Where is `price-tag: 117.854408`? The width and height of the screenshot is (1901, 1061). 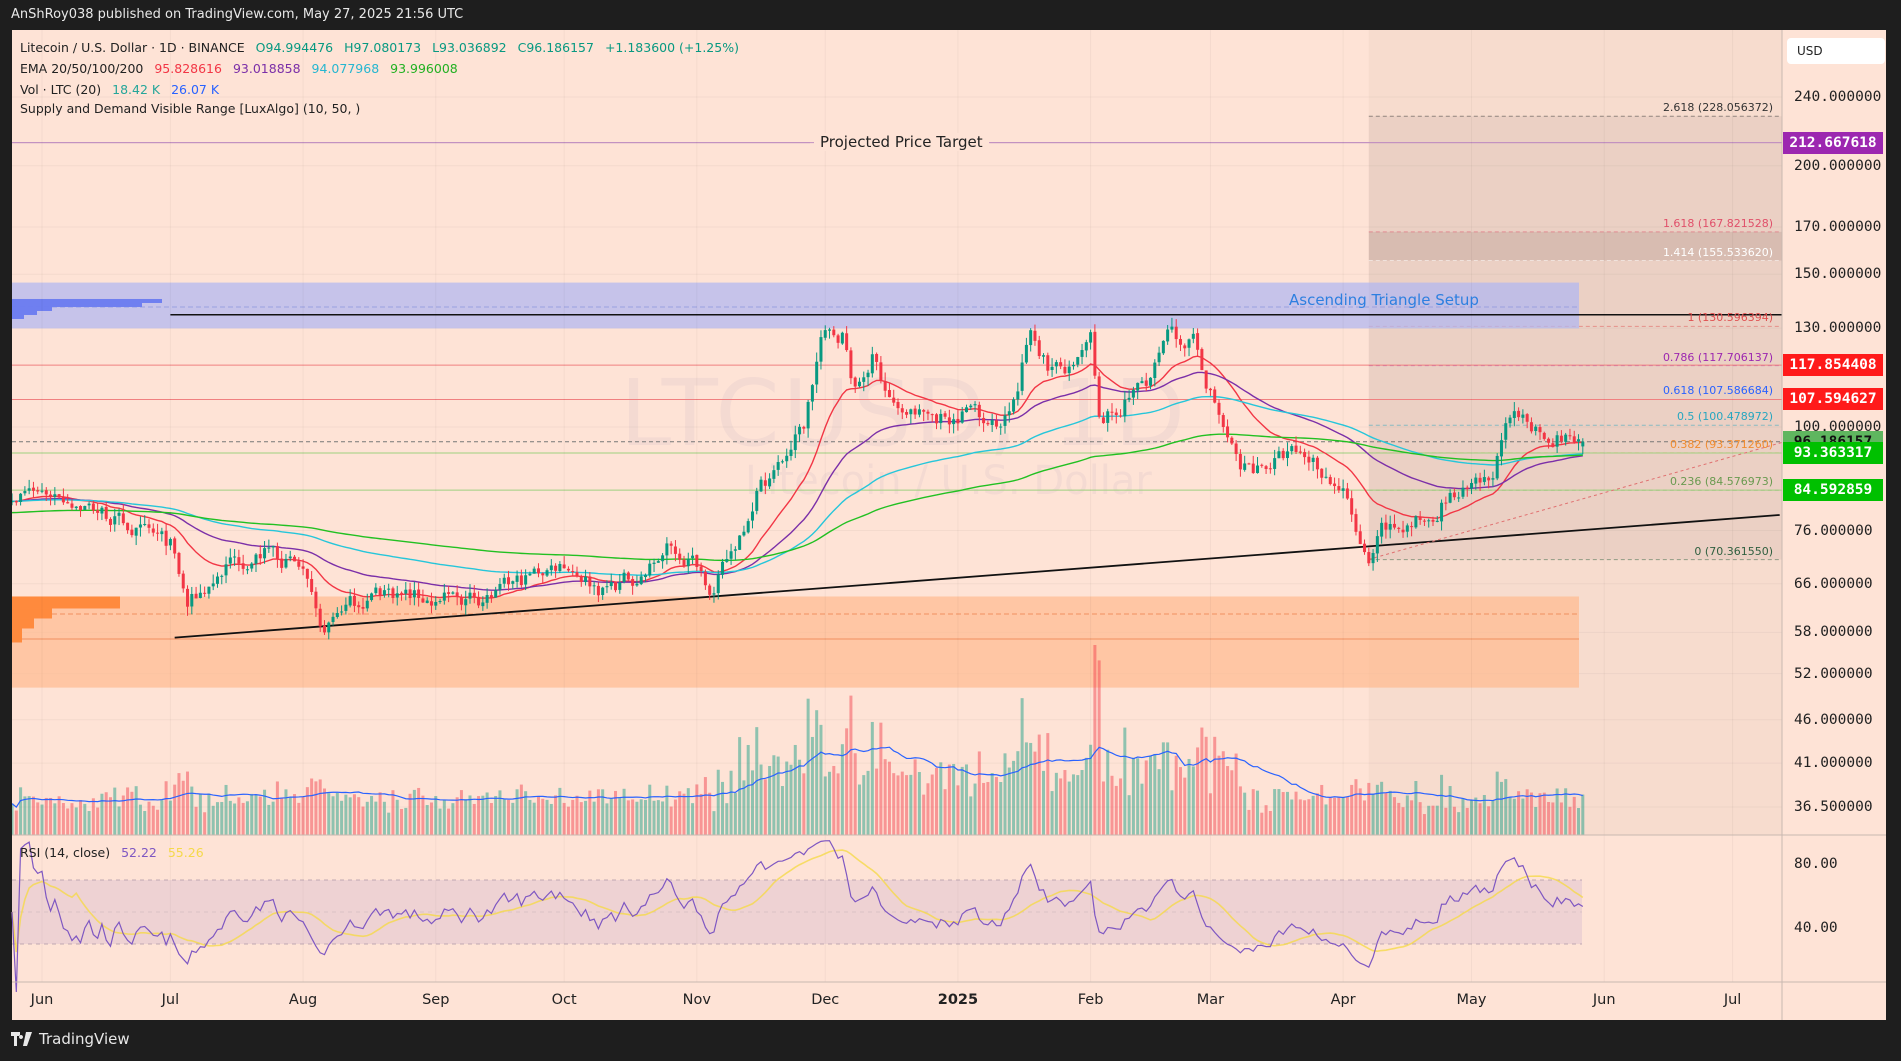
price-tag: 117.854408 is located at coordinates (1833, 365).